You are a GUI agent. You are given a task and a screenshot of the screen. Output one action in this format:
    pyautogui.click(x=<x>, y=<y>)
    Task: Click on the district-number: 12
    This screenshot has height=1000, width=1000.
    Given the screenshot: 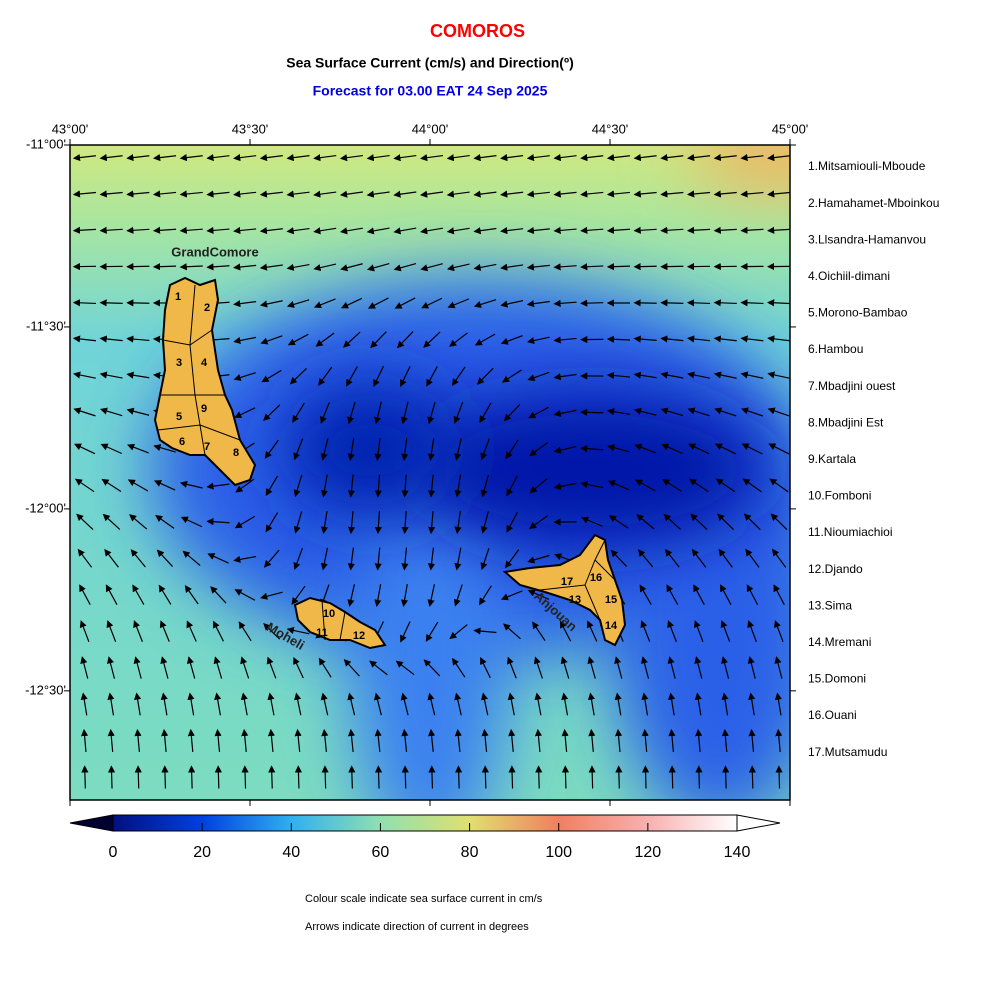 What is the action you would take?
    pyautogui.click(x=359, y=636)
    